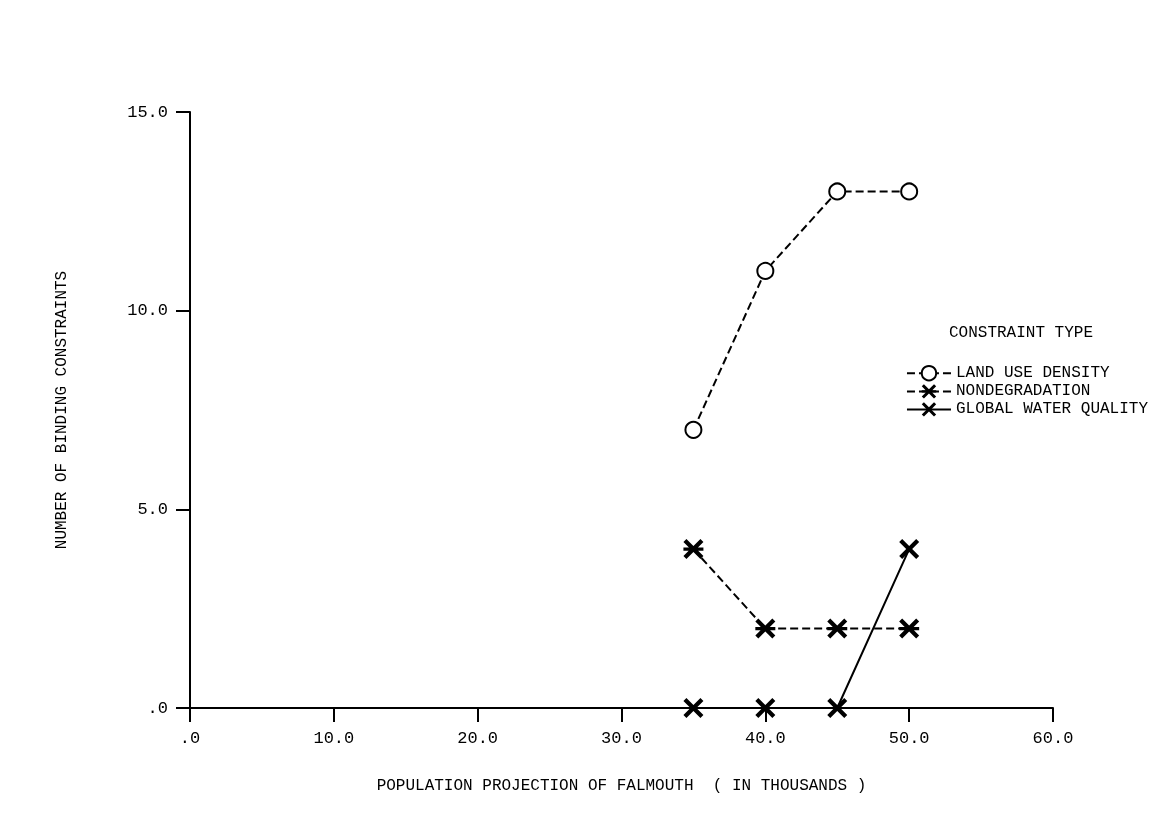 The height and width of the screenshot is (840, 1163). What do you see at coordinates (62, 410) in the screenshot?
I see `y-axis-title: NUMBER OF BINDING CONSTRAINTS` at bounding box center [62, 410].